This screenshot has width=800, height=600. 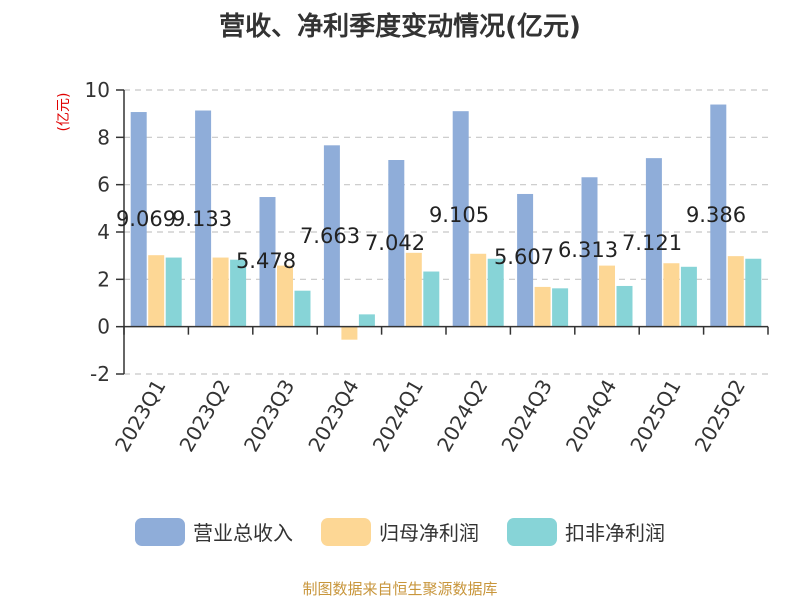 I want to click on x-tick-label: 2023Q3, so click(x=269, y=415).